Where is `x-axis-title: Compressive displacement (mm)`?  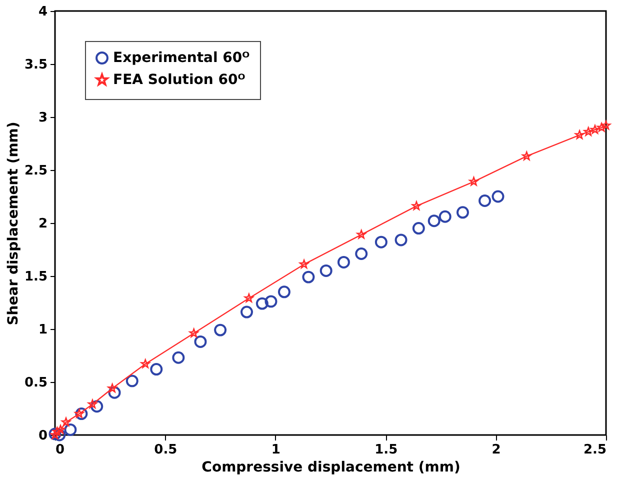 x-axis-title: Compressive displacement (mm) is located at coordinates (331, 468).